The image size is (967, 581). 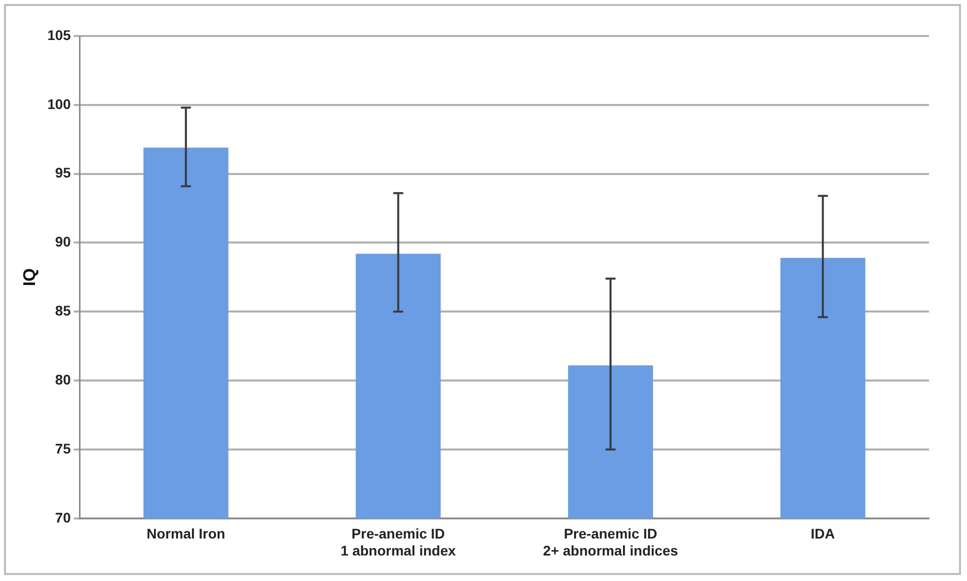 I want to click on y-tick-label: 95, so click(x=63, y=172).